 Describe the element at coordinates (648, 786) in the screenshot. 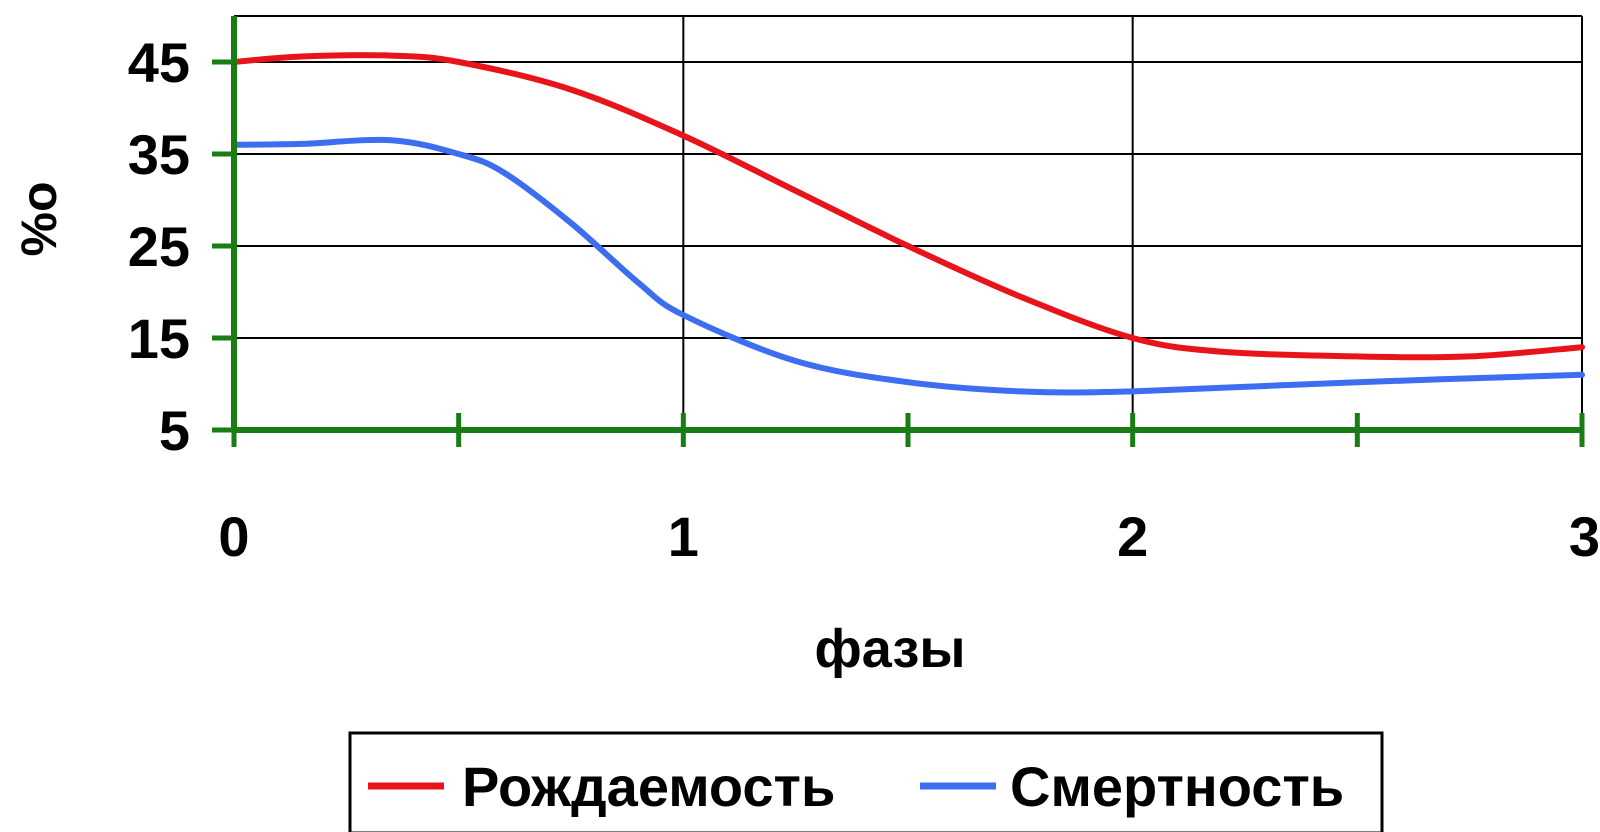

I see `legend-label-rozhdaemost: Рождаемость` at that location.